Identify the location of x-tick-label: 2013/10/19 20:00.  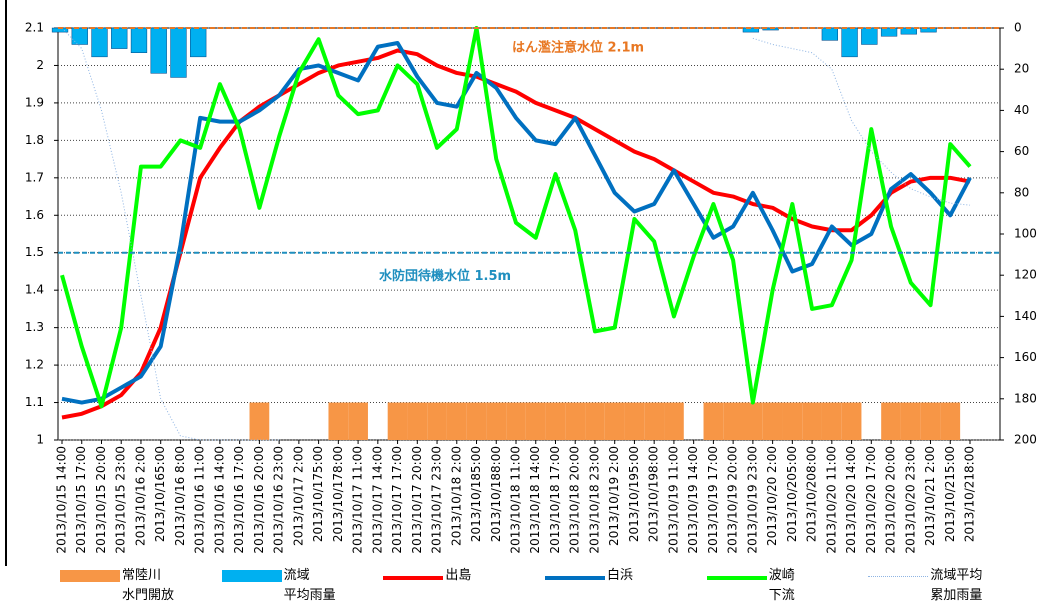
(733, 500).